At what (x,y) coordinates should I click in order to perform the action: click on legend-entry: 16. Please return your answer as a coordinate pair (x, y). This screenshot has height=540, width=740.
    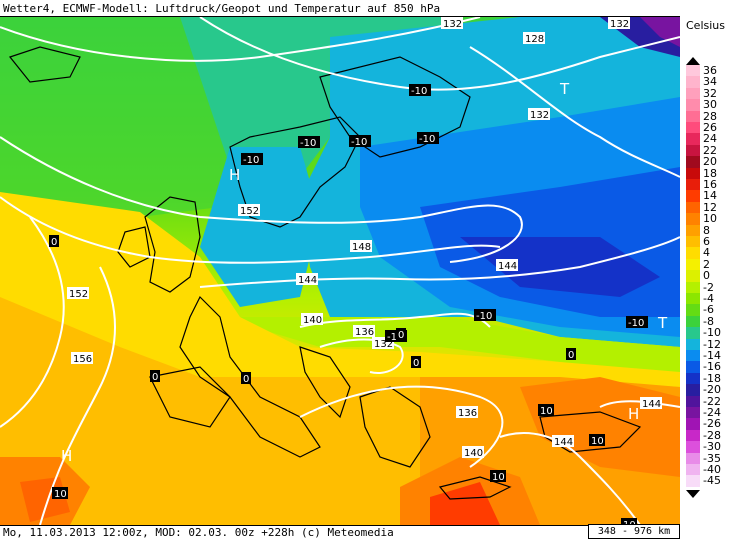
    Looking at the image, I should click on (712, 184).